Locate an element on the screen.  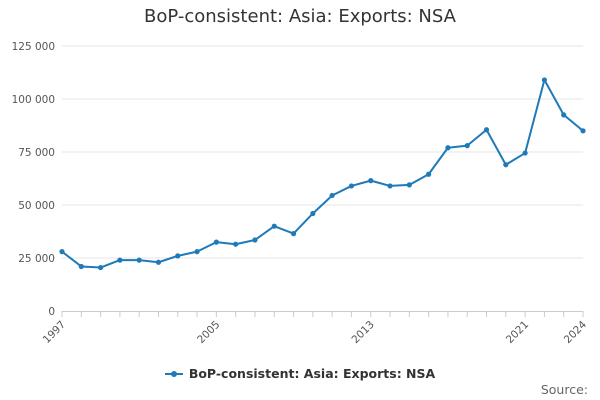
legend: BoP-consistent: Asia: Exports: NSA is located at coordinates (300, 373).